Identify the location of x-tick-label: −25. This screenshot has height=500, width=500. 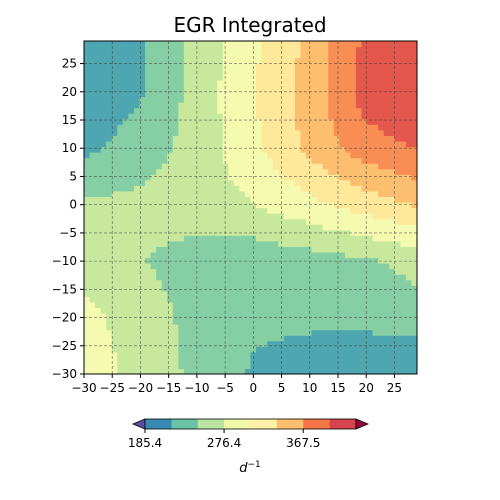
(112, 388).